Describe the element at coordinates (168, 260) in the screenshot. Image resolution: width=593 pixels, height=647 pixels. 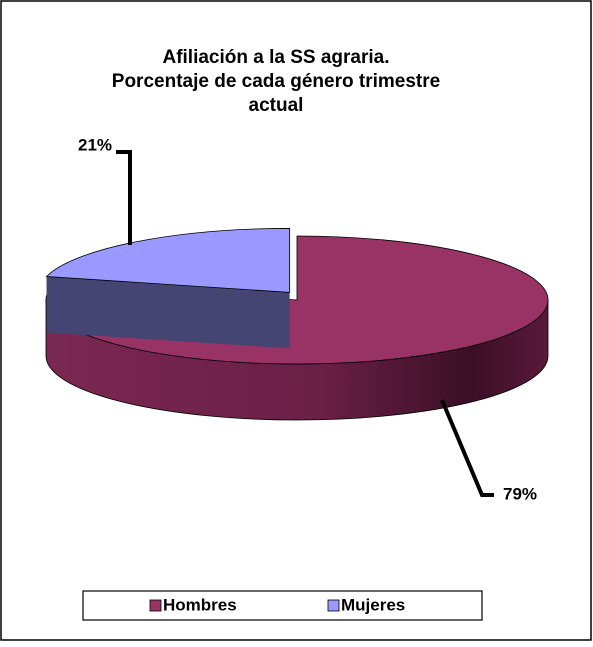
I see `slice` at that location.